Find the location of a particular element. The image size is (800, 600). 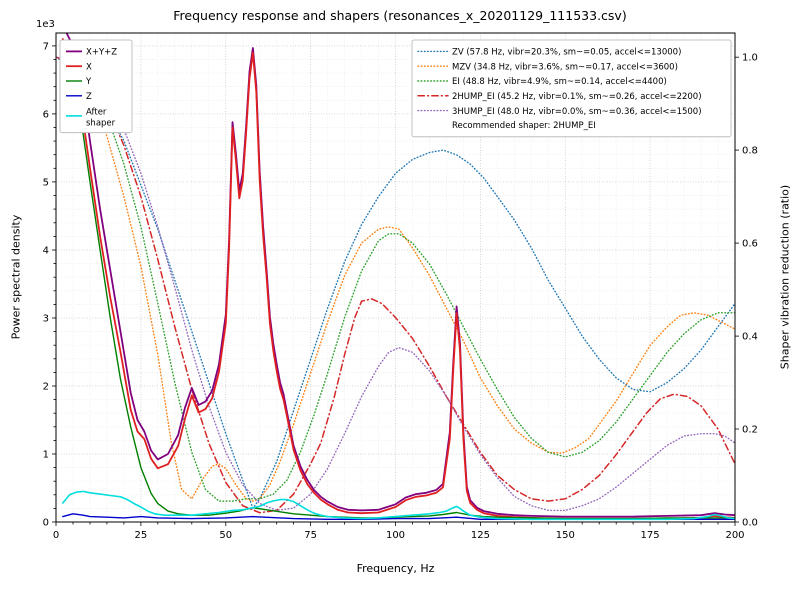

svg-text: 3 is located at coordinates (46, 319).